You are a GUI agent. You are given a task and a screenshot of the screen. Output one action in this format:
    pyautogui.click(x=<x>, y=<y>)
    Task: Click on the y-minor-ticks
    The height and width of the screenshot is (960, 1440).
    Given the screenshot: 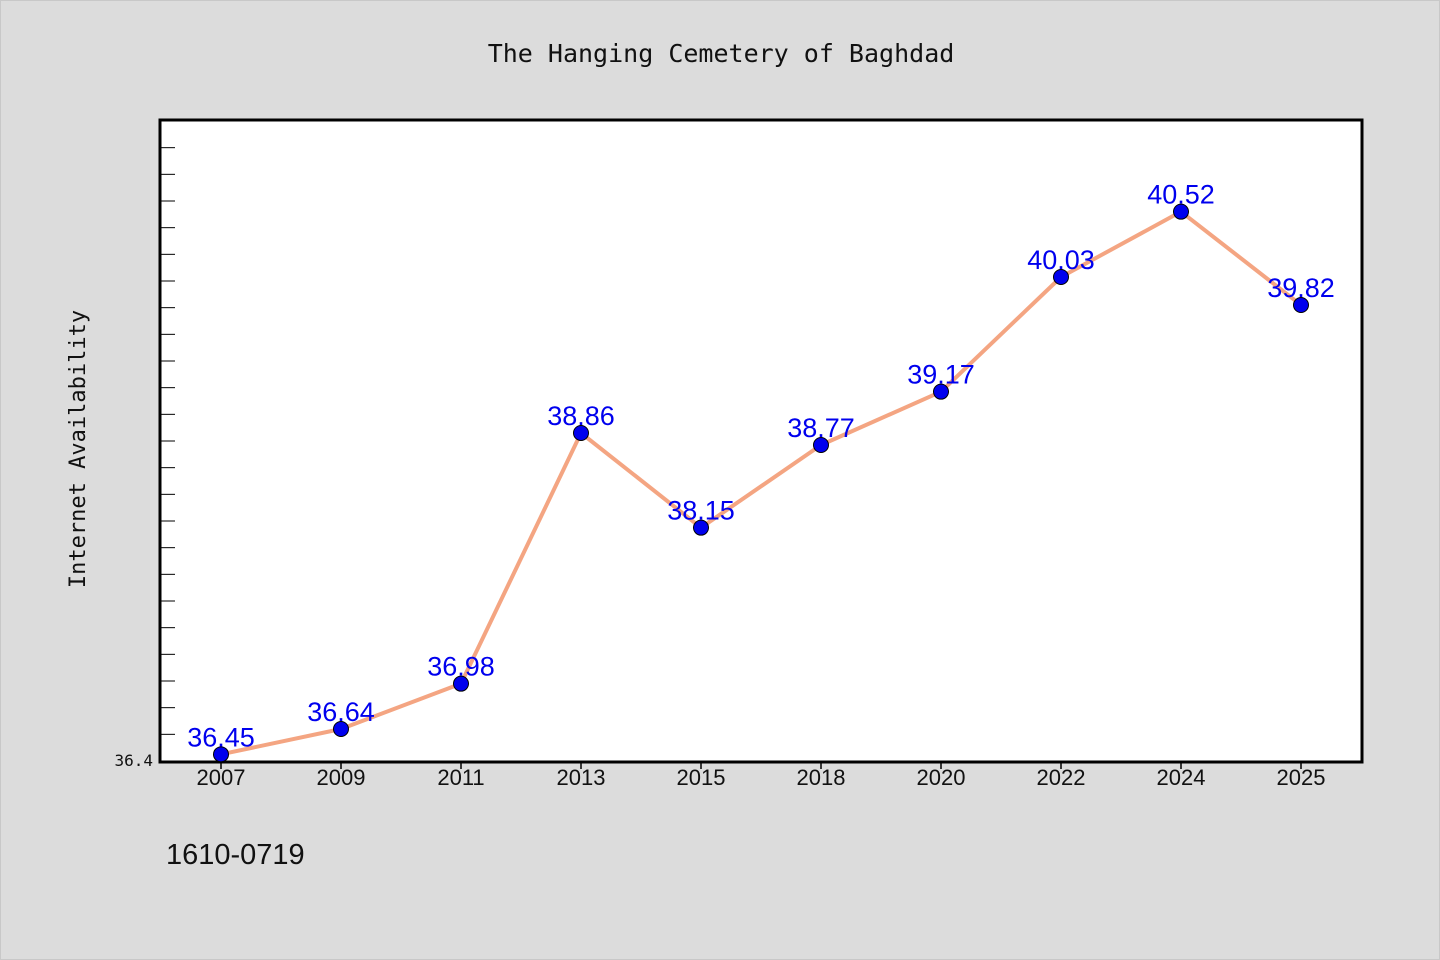 What is the action you would take?
    pyautogui.click(x=168, y=441)
    